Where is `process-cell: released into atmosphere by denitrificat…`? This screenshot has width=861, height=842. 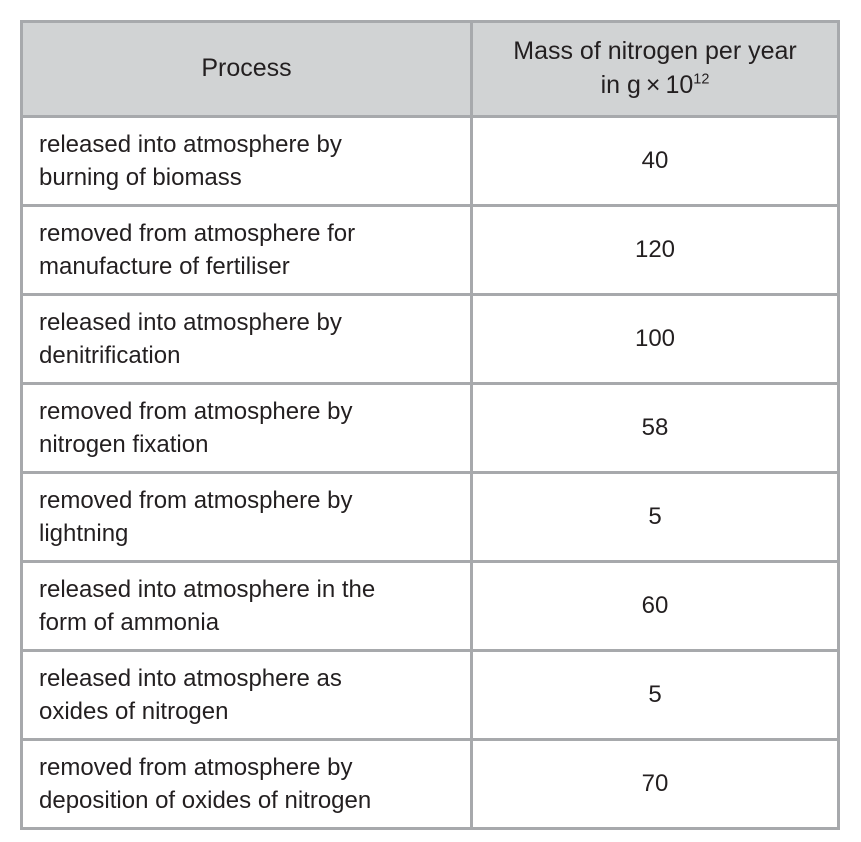 process-cell: released into atmosphere by denitrificat… is located at coordinates (246, 339).